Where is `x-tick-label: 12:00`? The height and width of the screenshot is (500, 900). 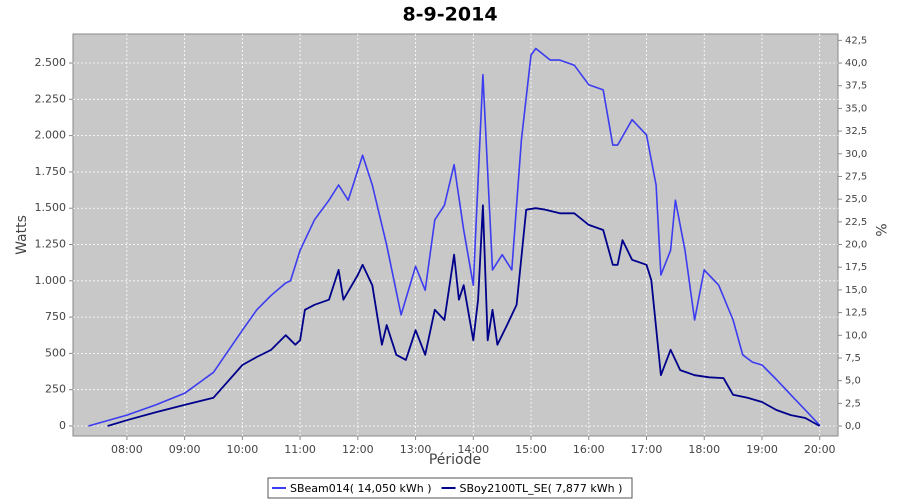 x-tick-label: 12:00 is located at coordinates (358, 449).